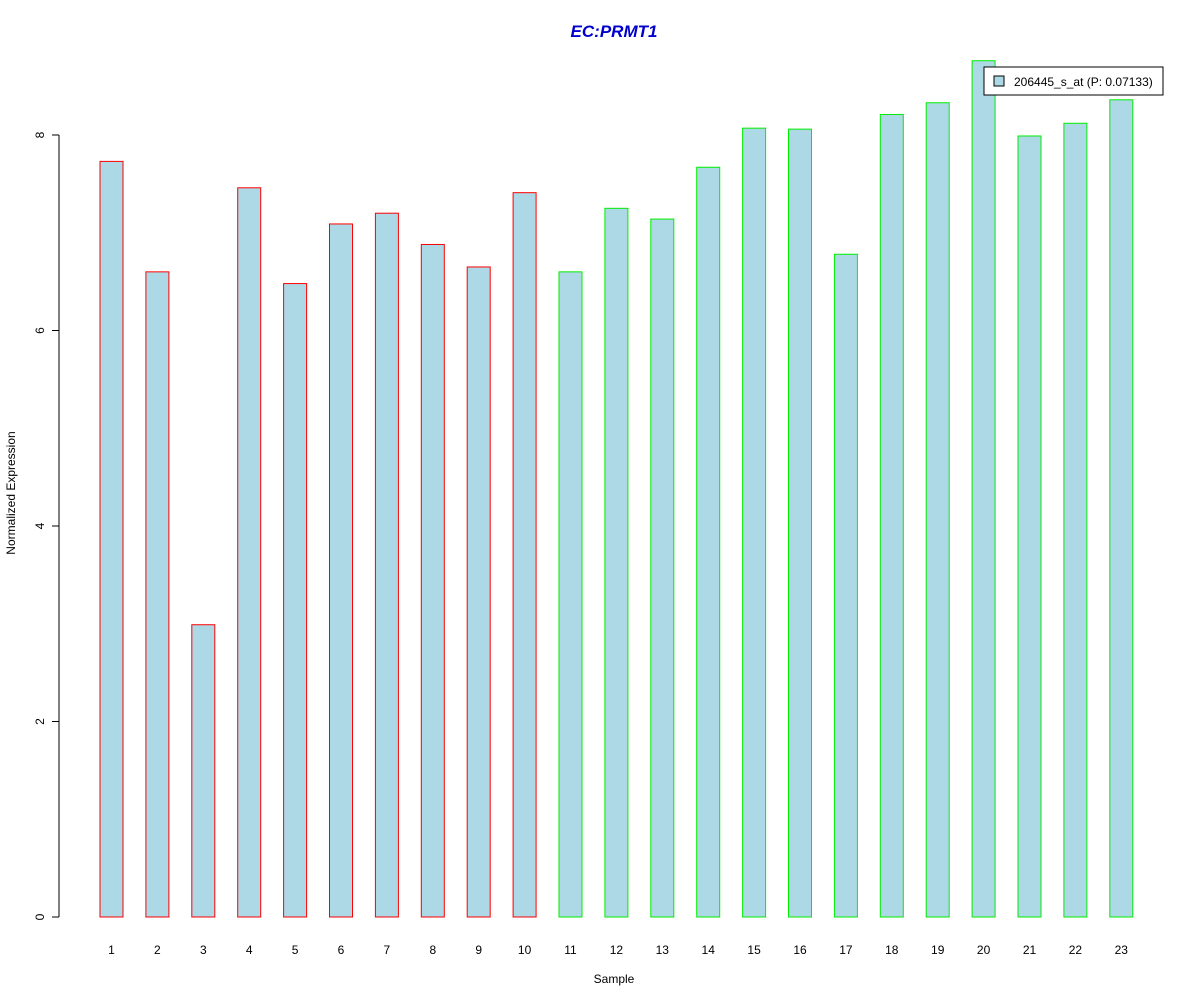 Image resolution: width=1200 pixels, height=1000 pixels. I want to click on y-axis: 0 2 4 6 8, so click(46, 525).